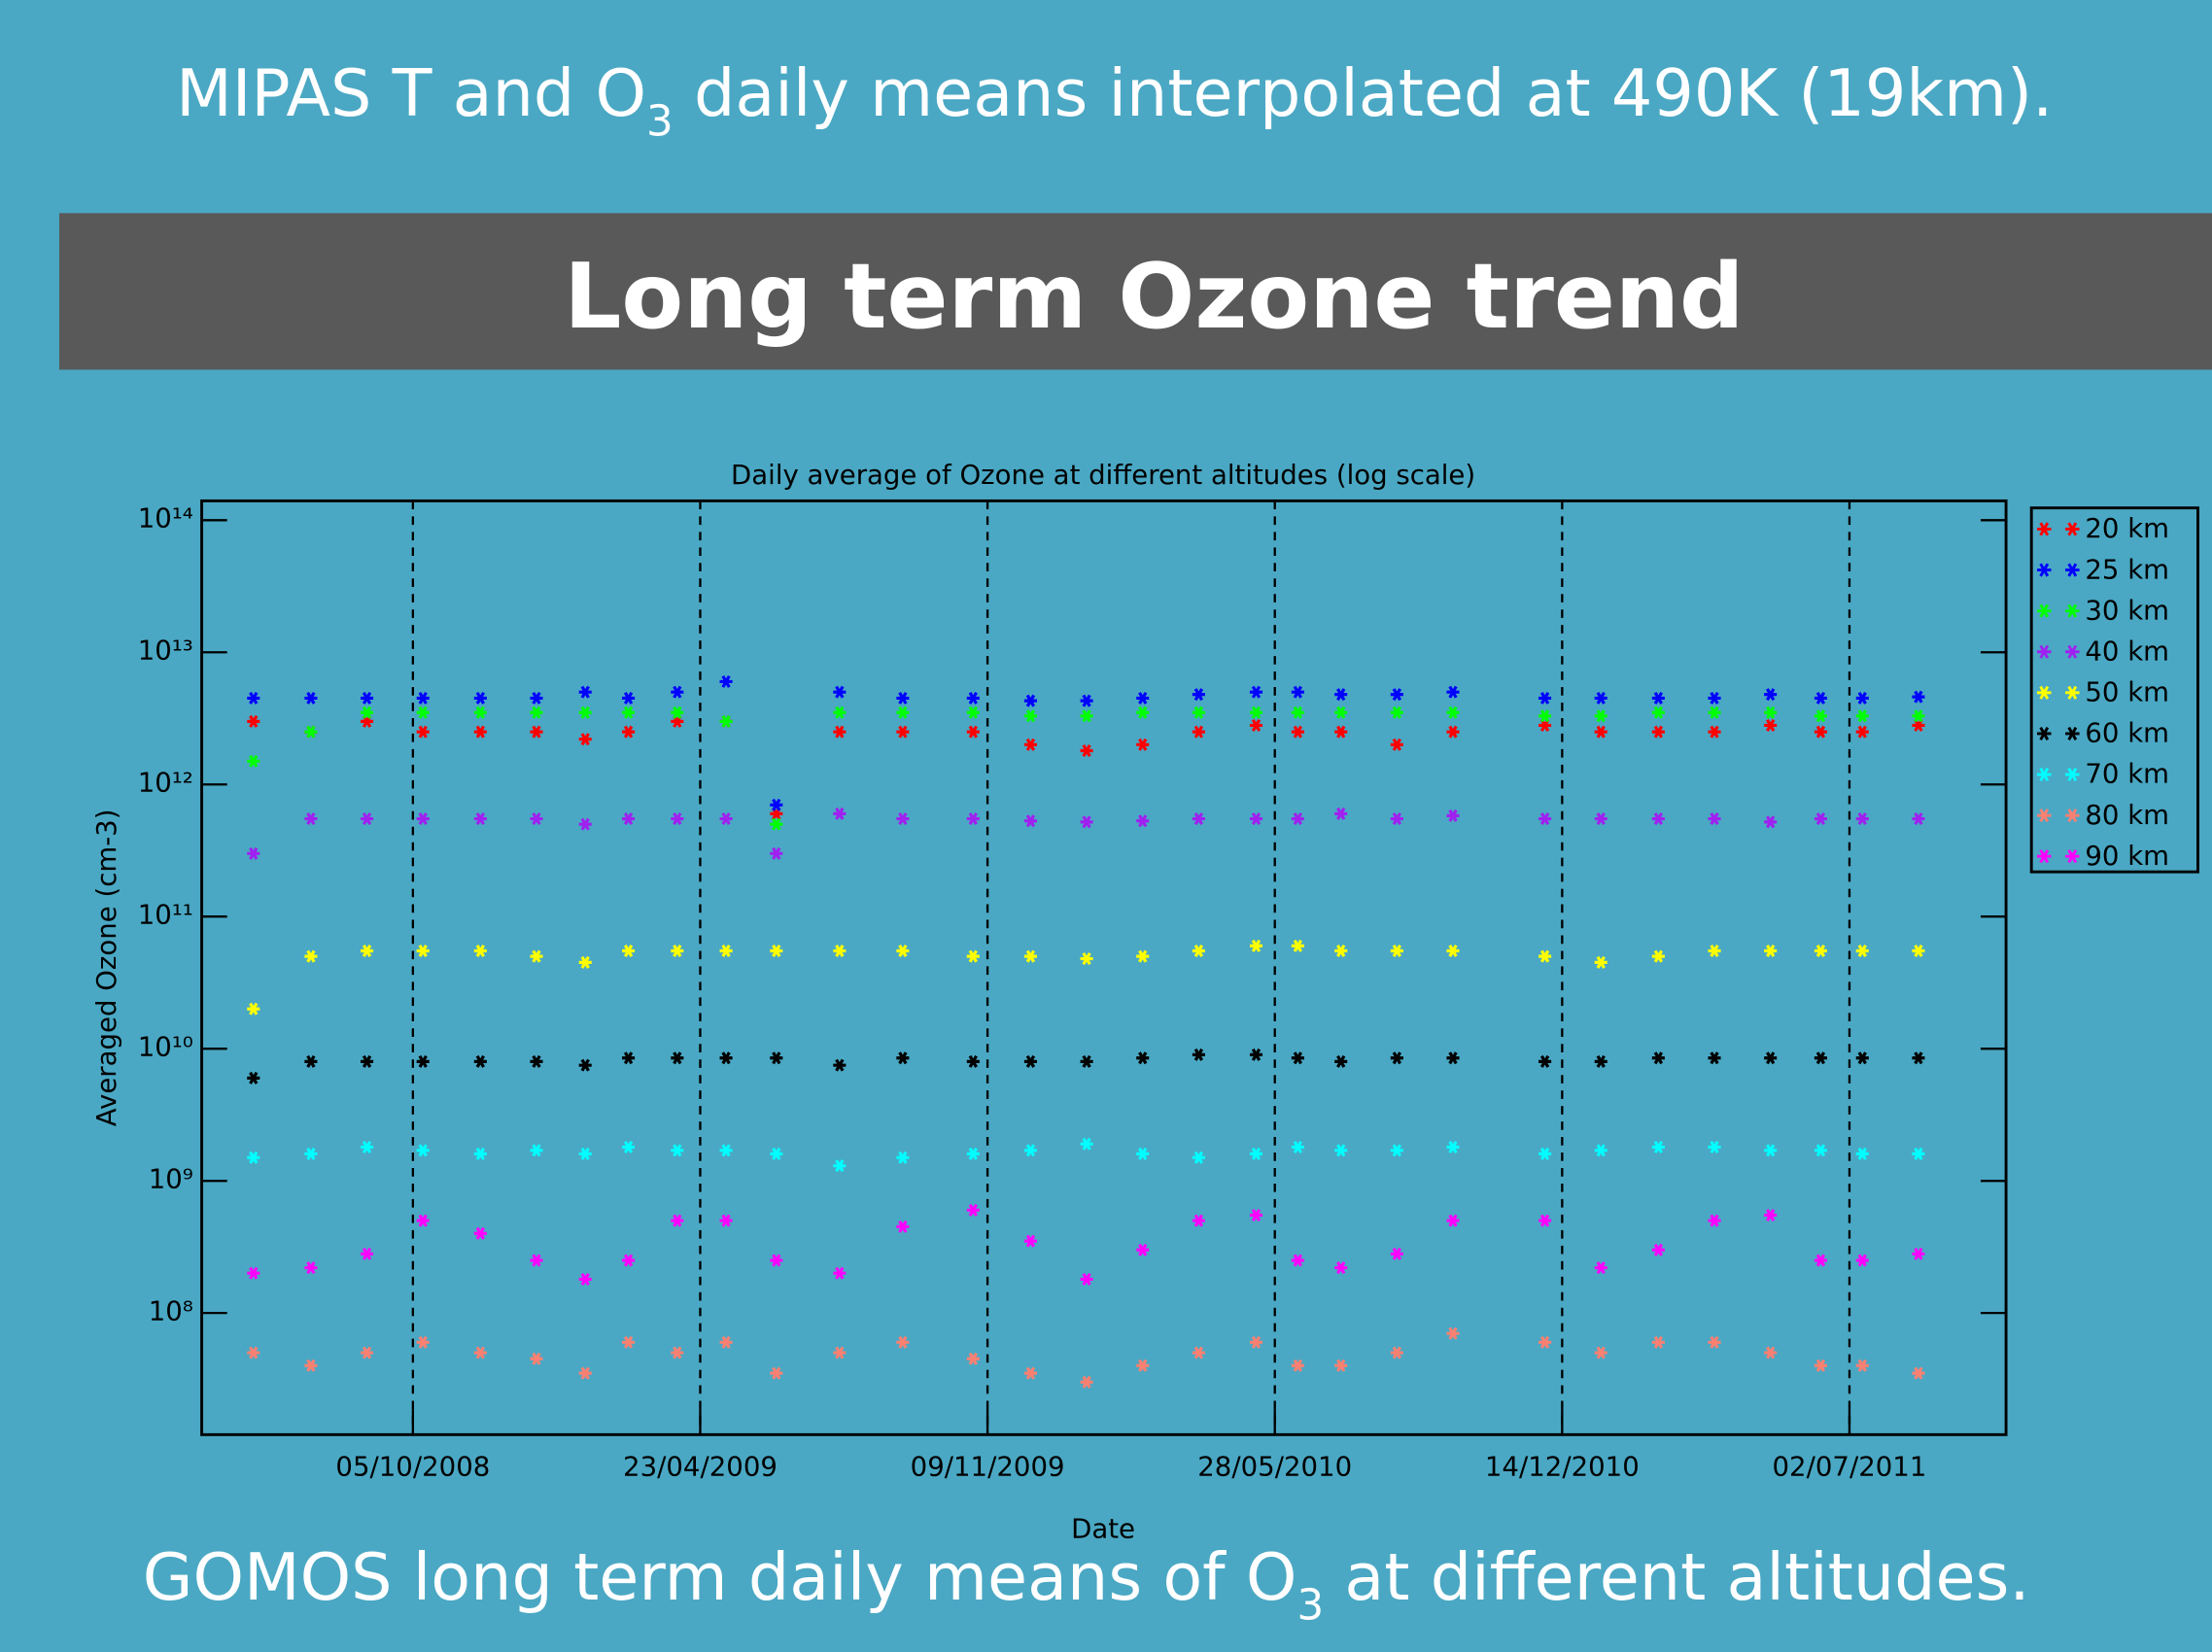  Describe the element at coordinates (165, 782) in the screenshot. I see `y-tick-label: 10¹²` at that location.